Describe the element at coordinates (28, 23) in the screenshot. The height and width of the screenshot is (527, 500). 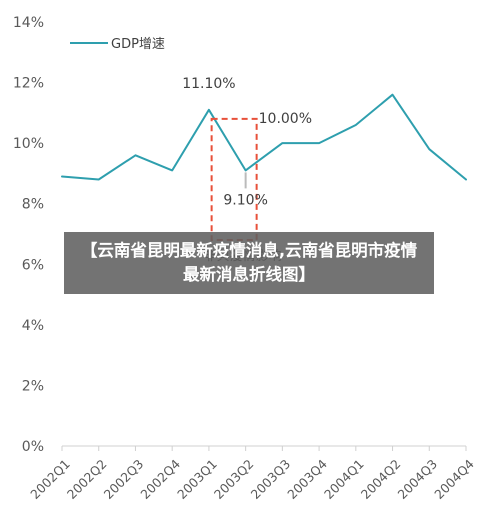
I see `y-tick-label: 14%` at that location.